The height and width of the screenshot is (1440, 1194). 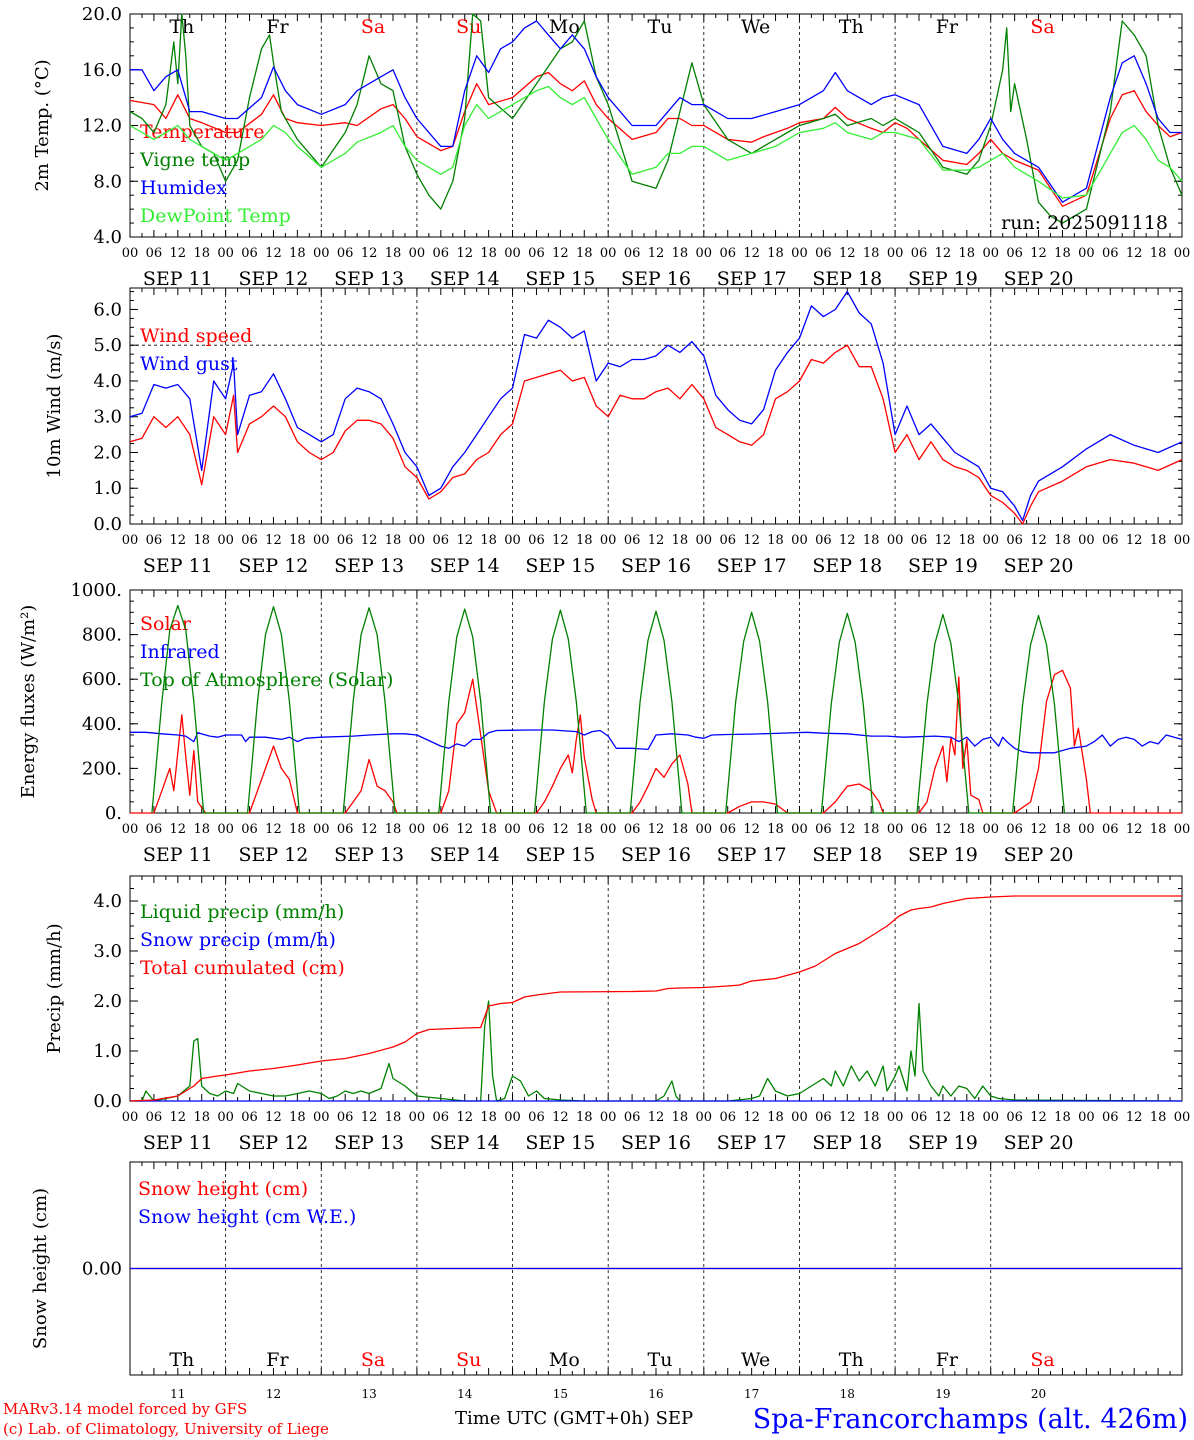 I want to click on date-label: SEP 16, so click(x=656, y=279).